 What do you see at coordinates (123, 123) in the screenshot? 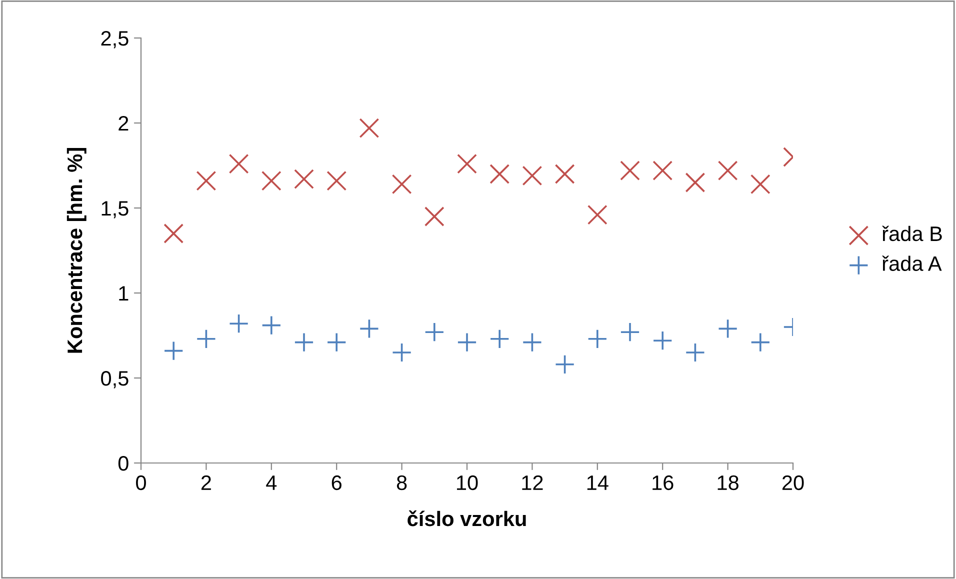
I see `y-tick-label: 2` at bounding box center [123, 123].